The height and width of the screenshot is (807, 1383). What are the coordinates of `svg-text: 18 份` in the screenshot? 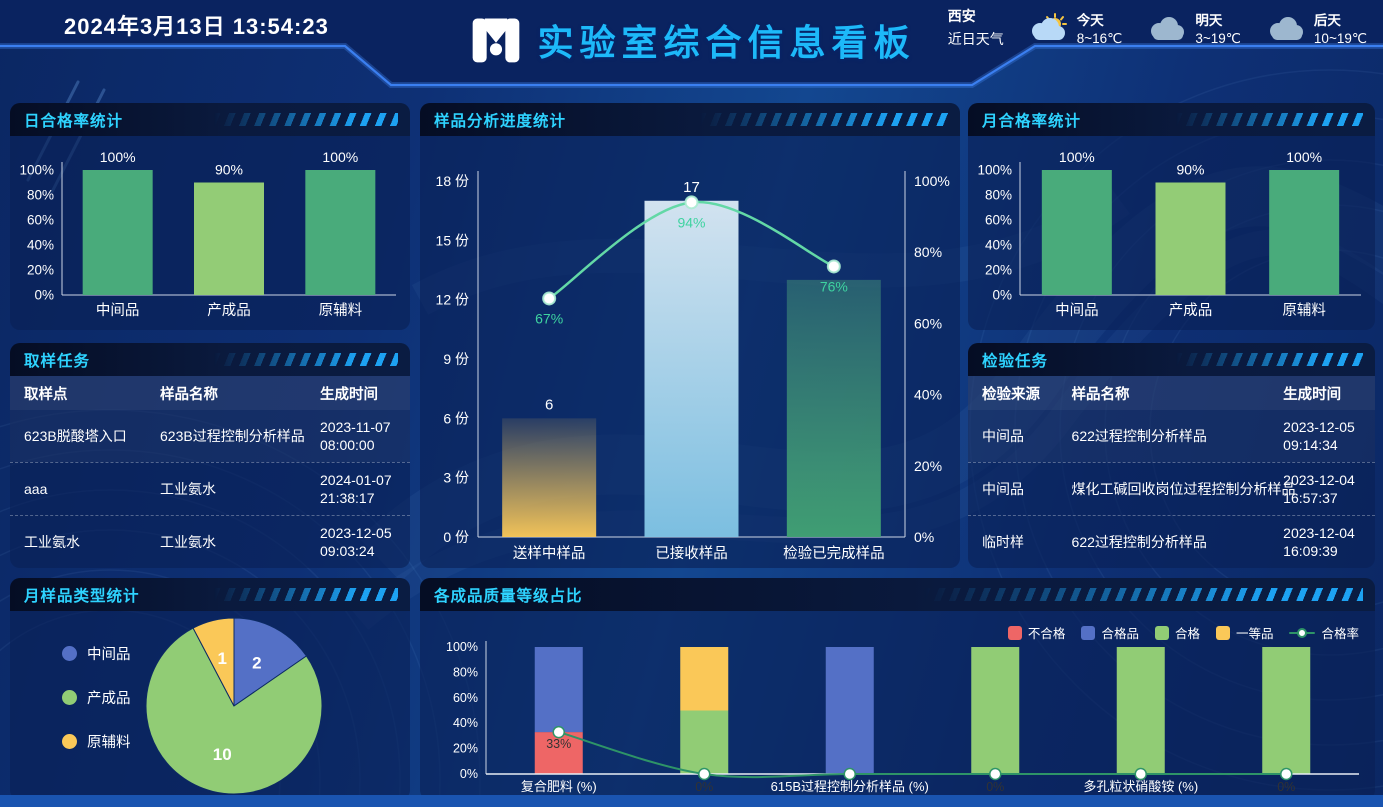 It's located at (452, 181).